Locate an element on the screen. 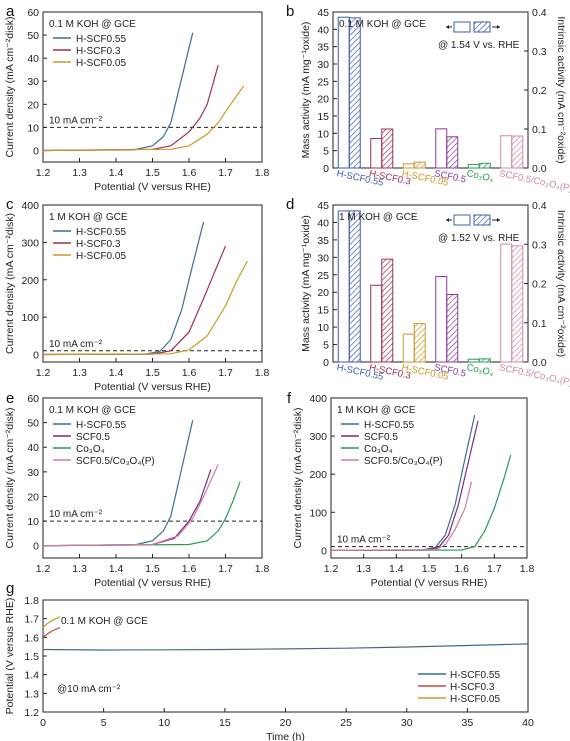 Image resolution: width=570 pixels, height=741 pixels. y-left-tick-label: 10 is located at coordinates (323, 328).